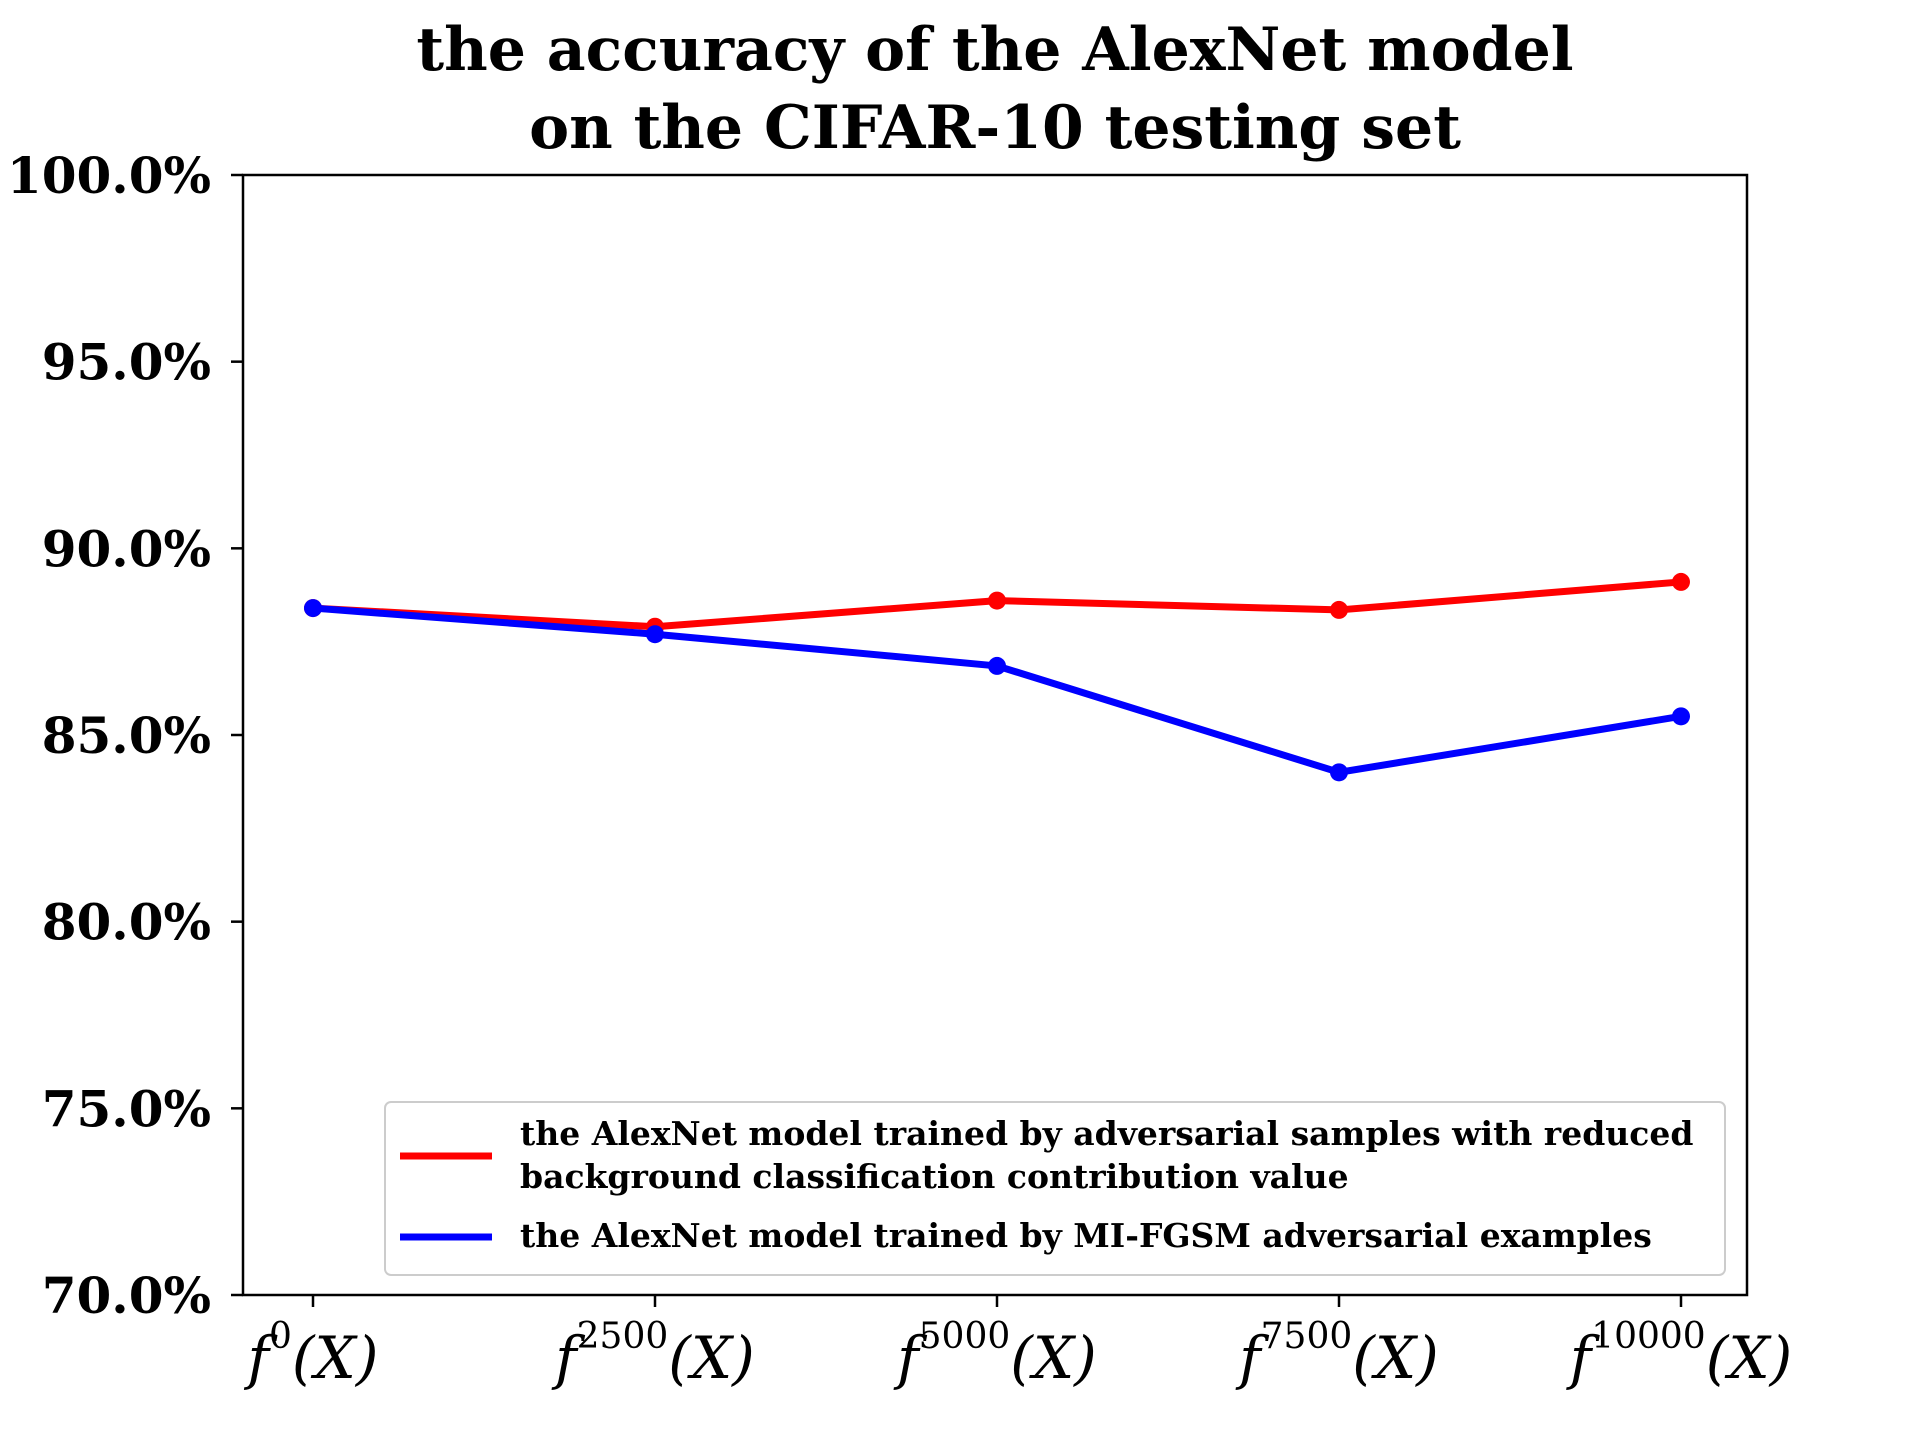 Image resolution: width=1920 pixels, height=1440 pixels. I want to click on x-axis: f0(X) f2500(X) f5000(X) f7500(X) f10000(X), so click(1018, 1343).